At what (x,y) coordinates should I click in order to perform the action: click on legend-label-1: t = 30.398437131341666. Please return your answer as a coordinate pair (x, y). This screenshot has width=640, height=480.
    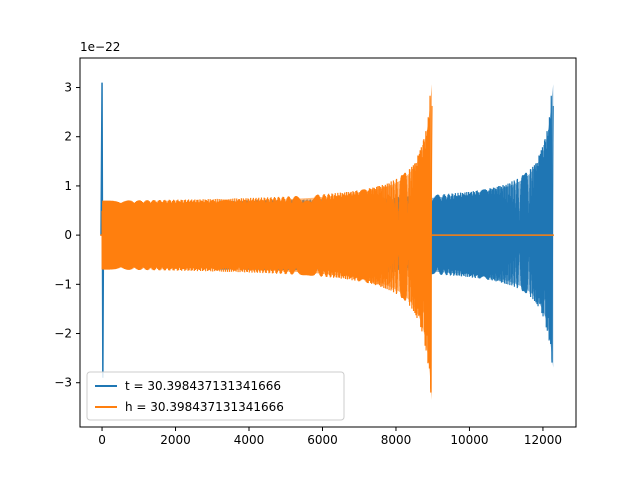
    Looking at the image, I should click on (203, 386).